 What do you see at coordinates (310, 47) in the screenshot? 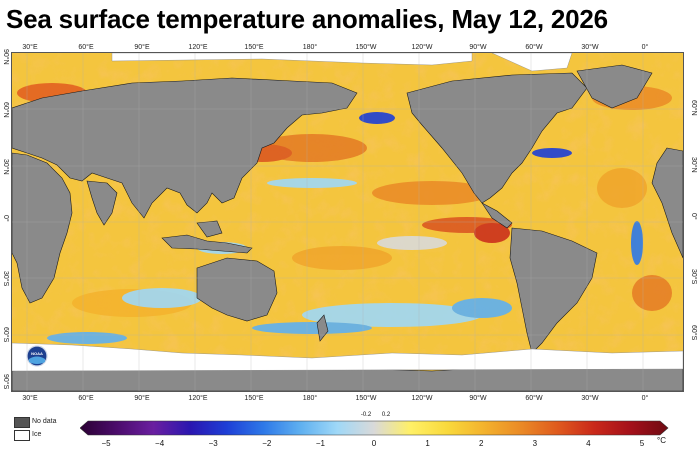
I see `lon-tick-top-5: 180°` at bounding box center [310, 47].